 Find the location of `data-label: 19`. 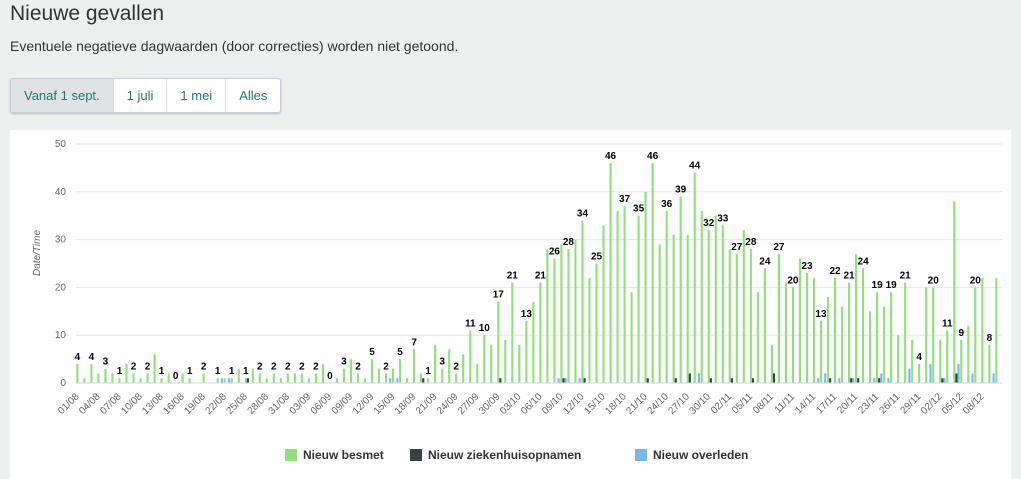

data-label: 19 is located at coordinates (878, 285).